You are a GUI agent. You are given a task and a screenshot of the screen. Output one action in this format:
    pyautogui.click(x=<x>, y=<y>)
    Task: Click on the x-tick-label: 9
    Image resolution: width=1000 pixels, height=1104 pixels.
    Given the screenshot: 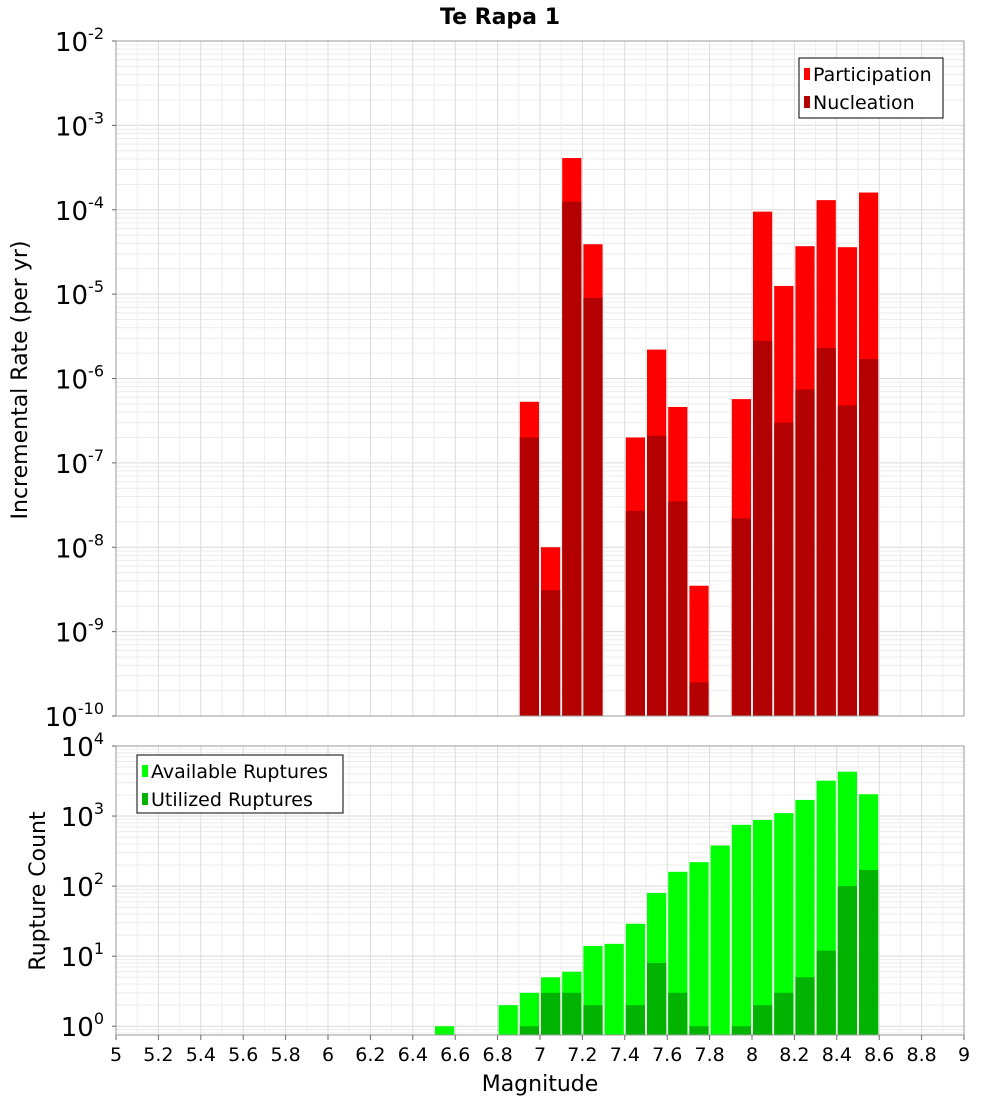 What is the action you would take?
    pyautogui.click(x=964, y=1055)
    